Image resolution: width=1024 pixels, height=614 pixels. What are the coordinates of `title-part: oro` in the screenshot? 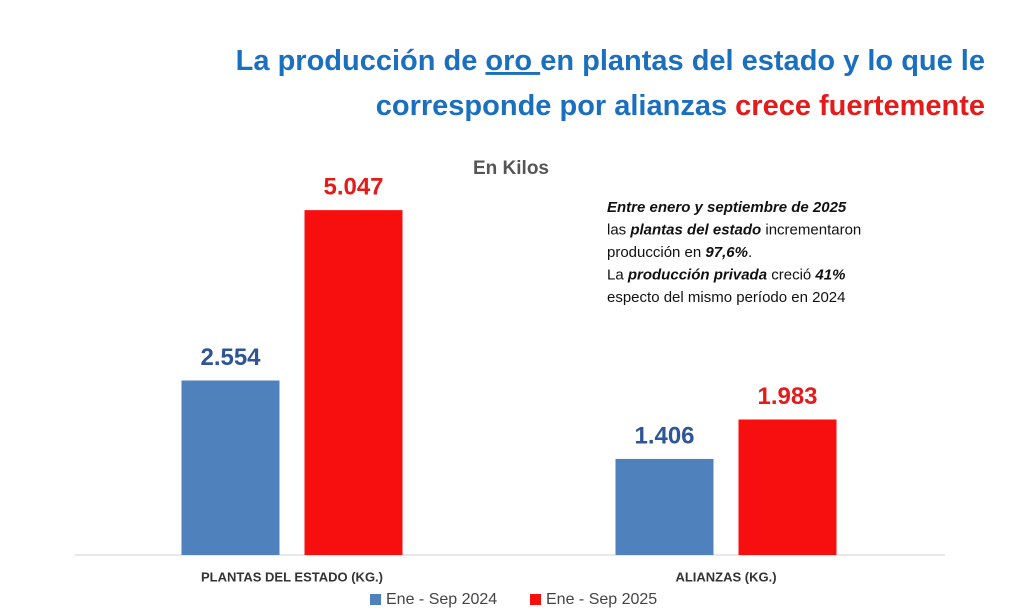 It's located at (512, 61).